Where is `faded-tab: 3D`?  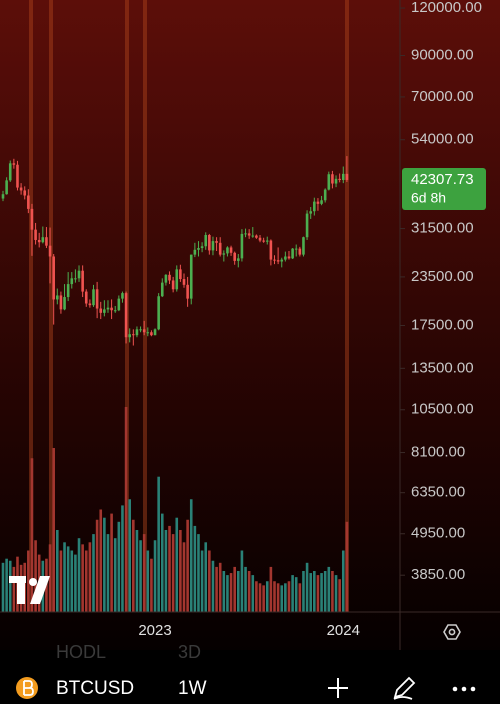
faded-tab: 3D is located at coordinates (189, 652).